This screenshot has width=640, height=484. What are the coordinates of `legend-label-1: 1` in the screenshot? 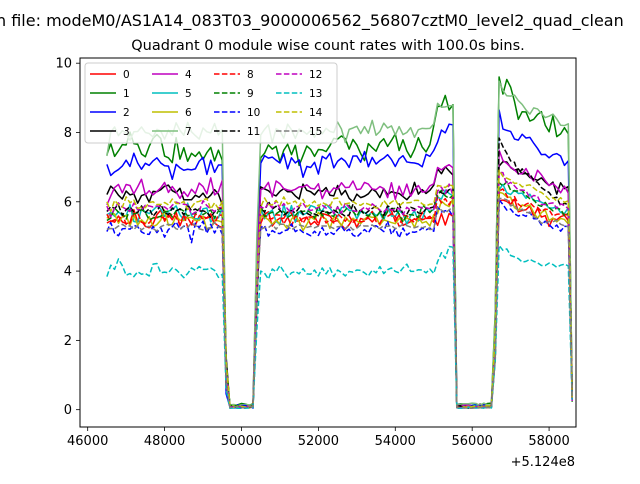 It's located at (126, 94).